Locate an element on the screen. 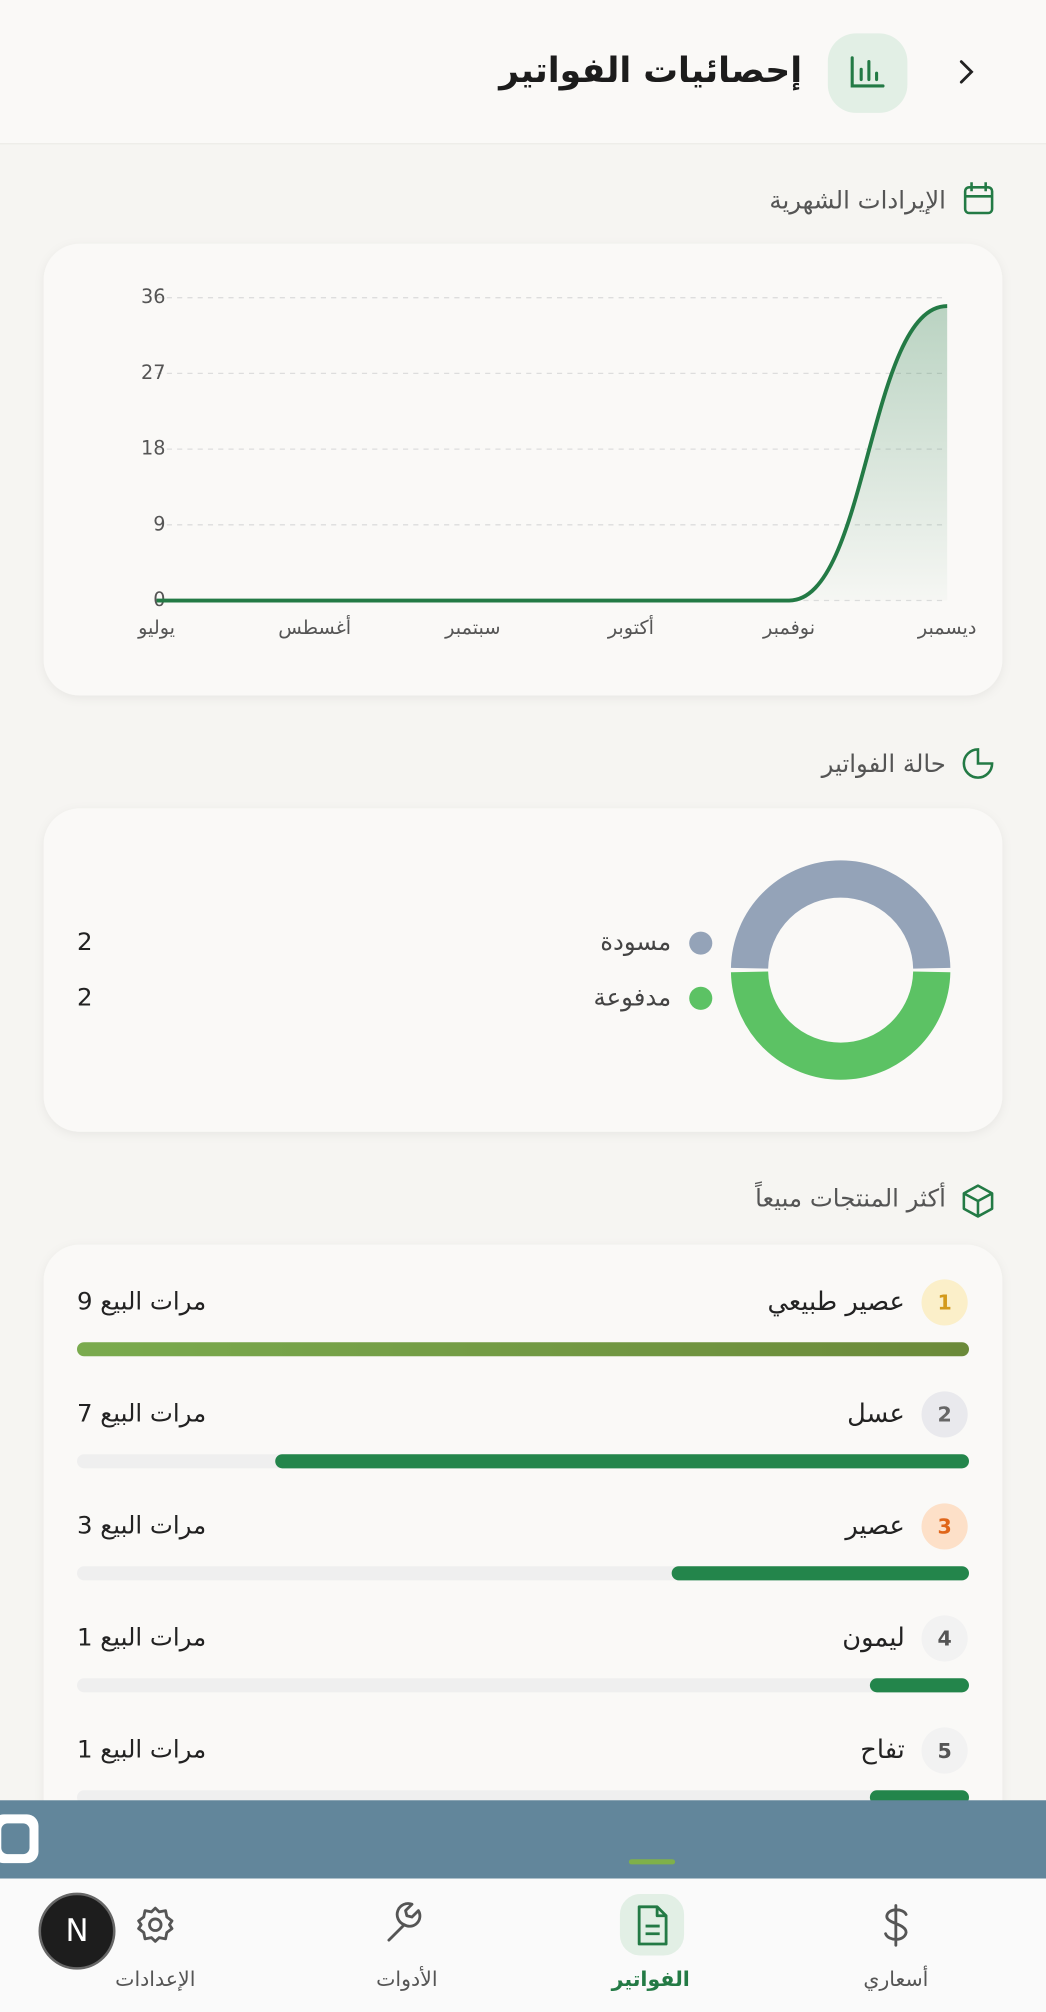 This screenshot has width=1046, height=2012. nav-label: أسعاري is located at coordinates (895, 1978).